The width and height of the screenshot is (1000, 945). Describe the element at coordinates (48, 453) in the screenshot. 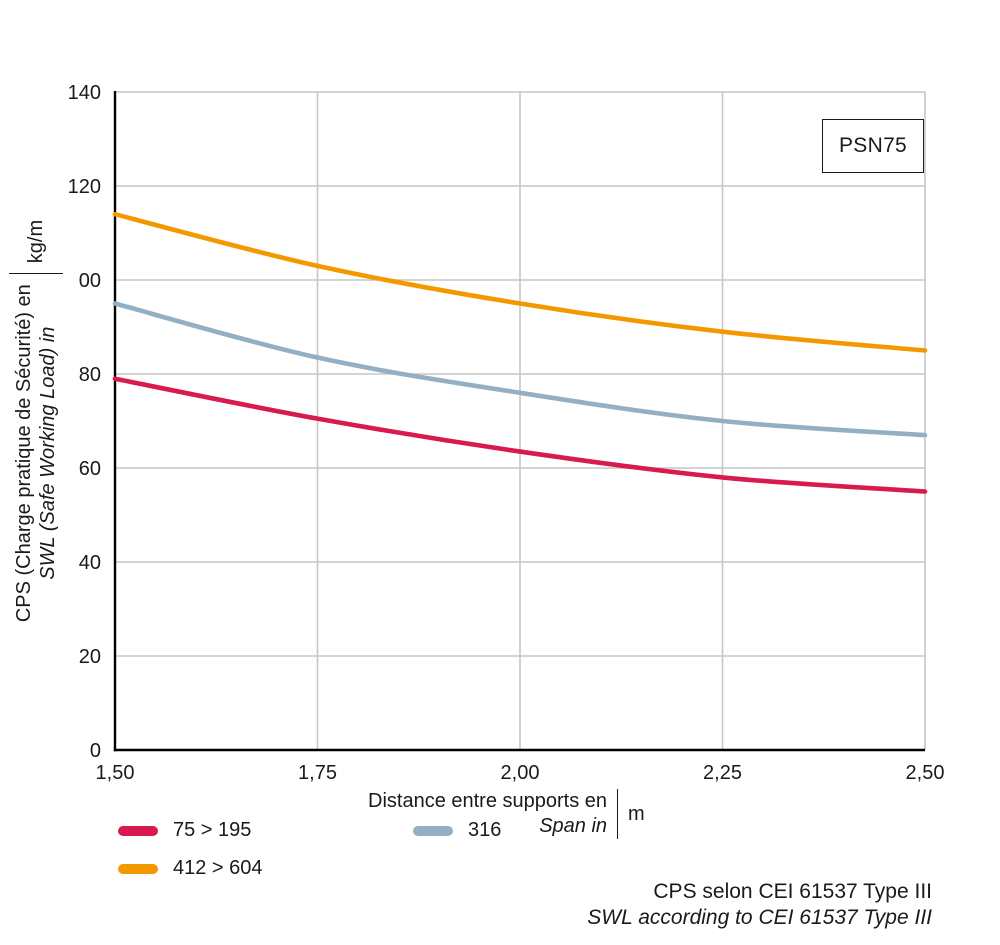

I see `y-axis-label-line2: SWL (Safe Working Load) in` at that location.